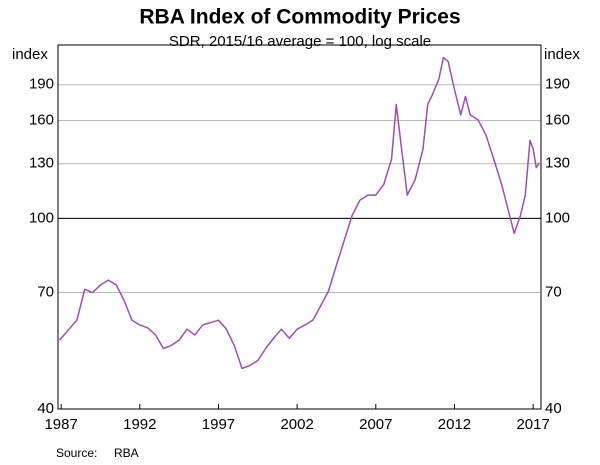 The width and height of the screenshot is (600, 465). What do you see at coordinates (454, 424) in the screenshot?
I see `x-tick-label: 2012` at bounding box center [454, 424].